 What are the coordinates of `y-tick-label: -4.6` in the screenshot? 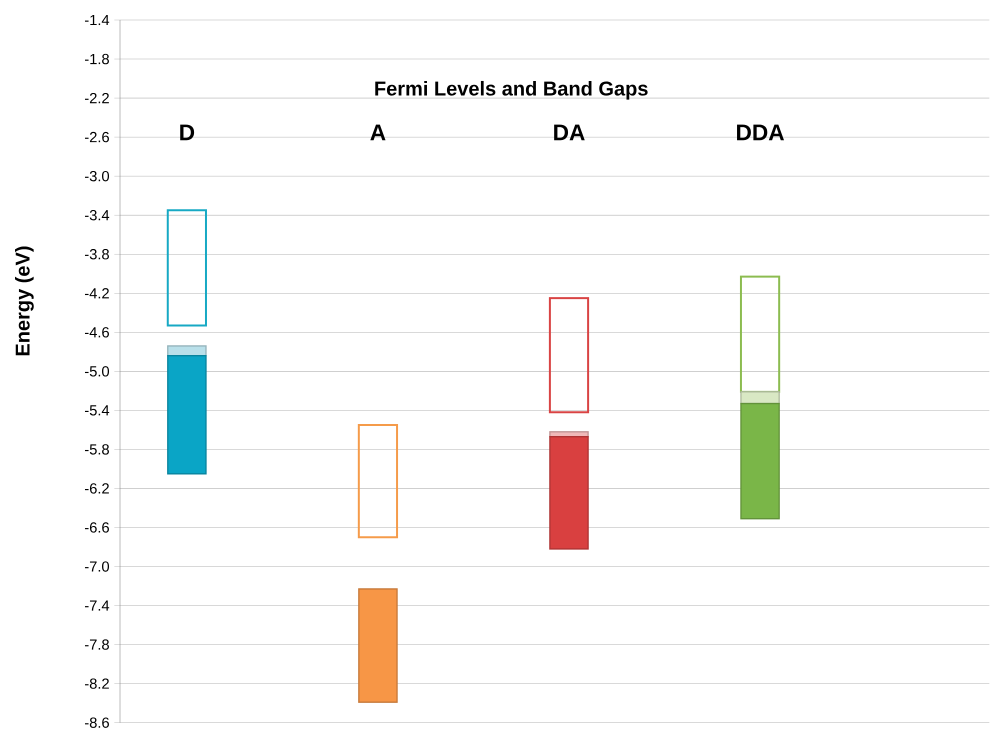 It's located at (96, 332).